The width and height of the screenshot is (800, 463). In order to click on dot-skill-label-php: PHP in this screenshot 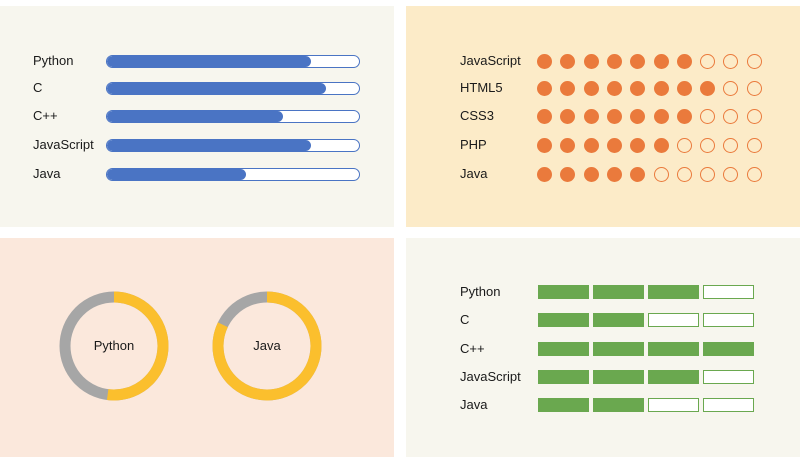, I will do `click(473, 144)`.